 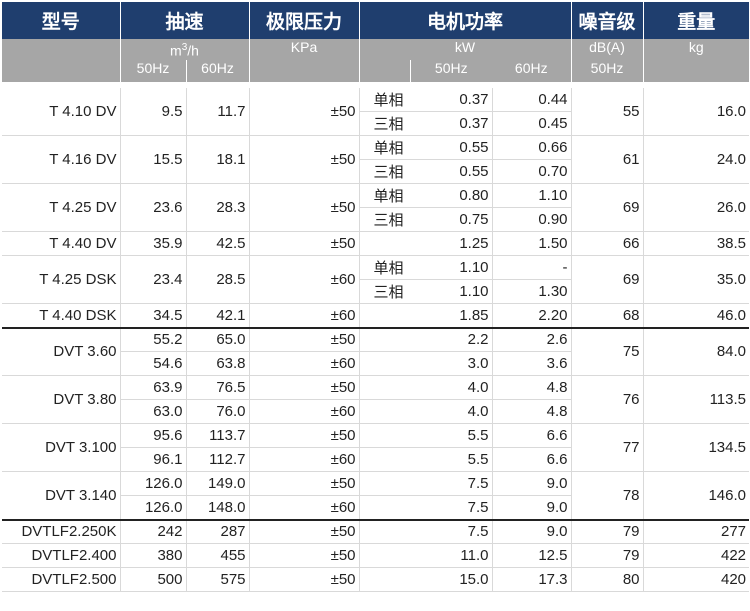 What do you see at coordinates (218, 556) in the screenshot?
I see `speed-60-cell: 455` at bounding box center [218, 556].